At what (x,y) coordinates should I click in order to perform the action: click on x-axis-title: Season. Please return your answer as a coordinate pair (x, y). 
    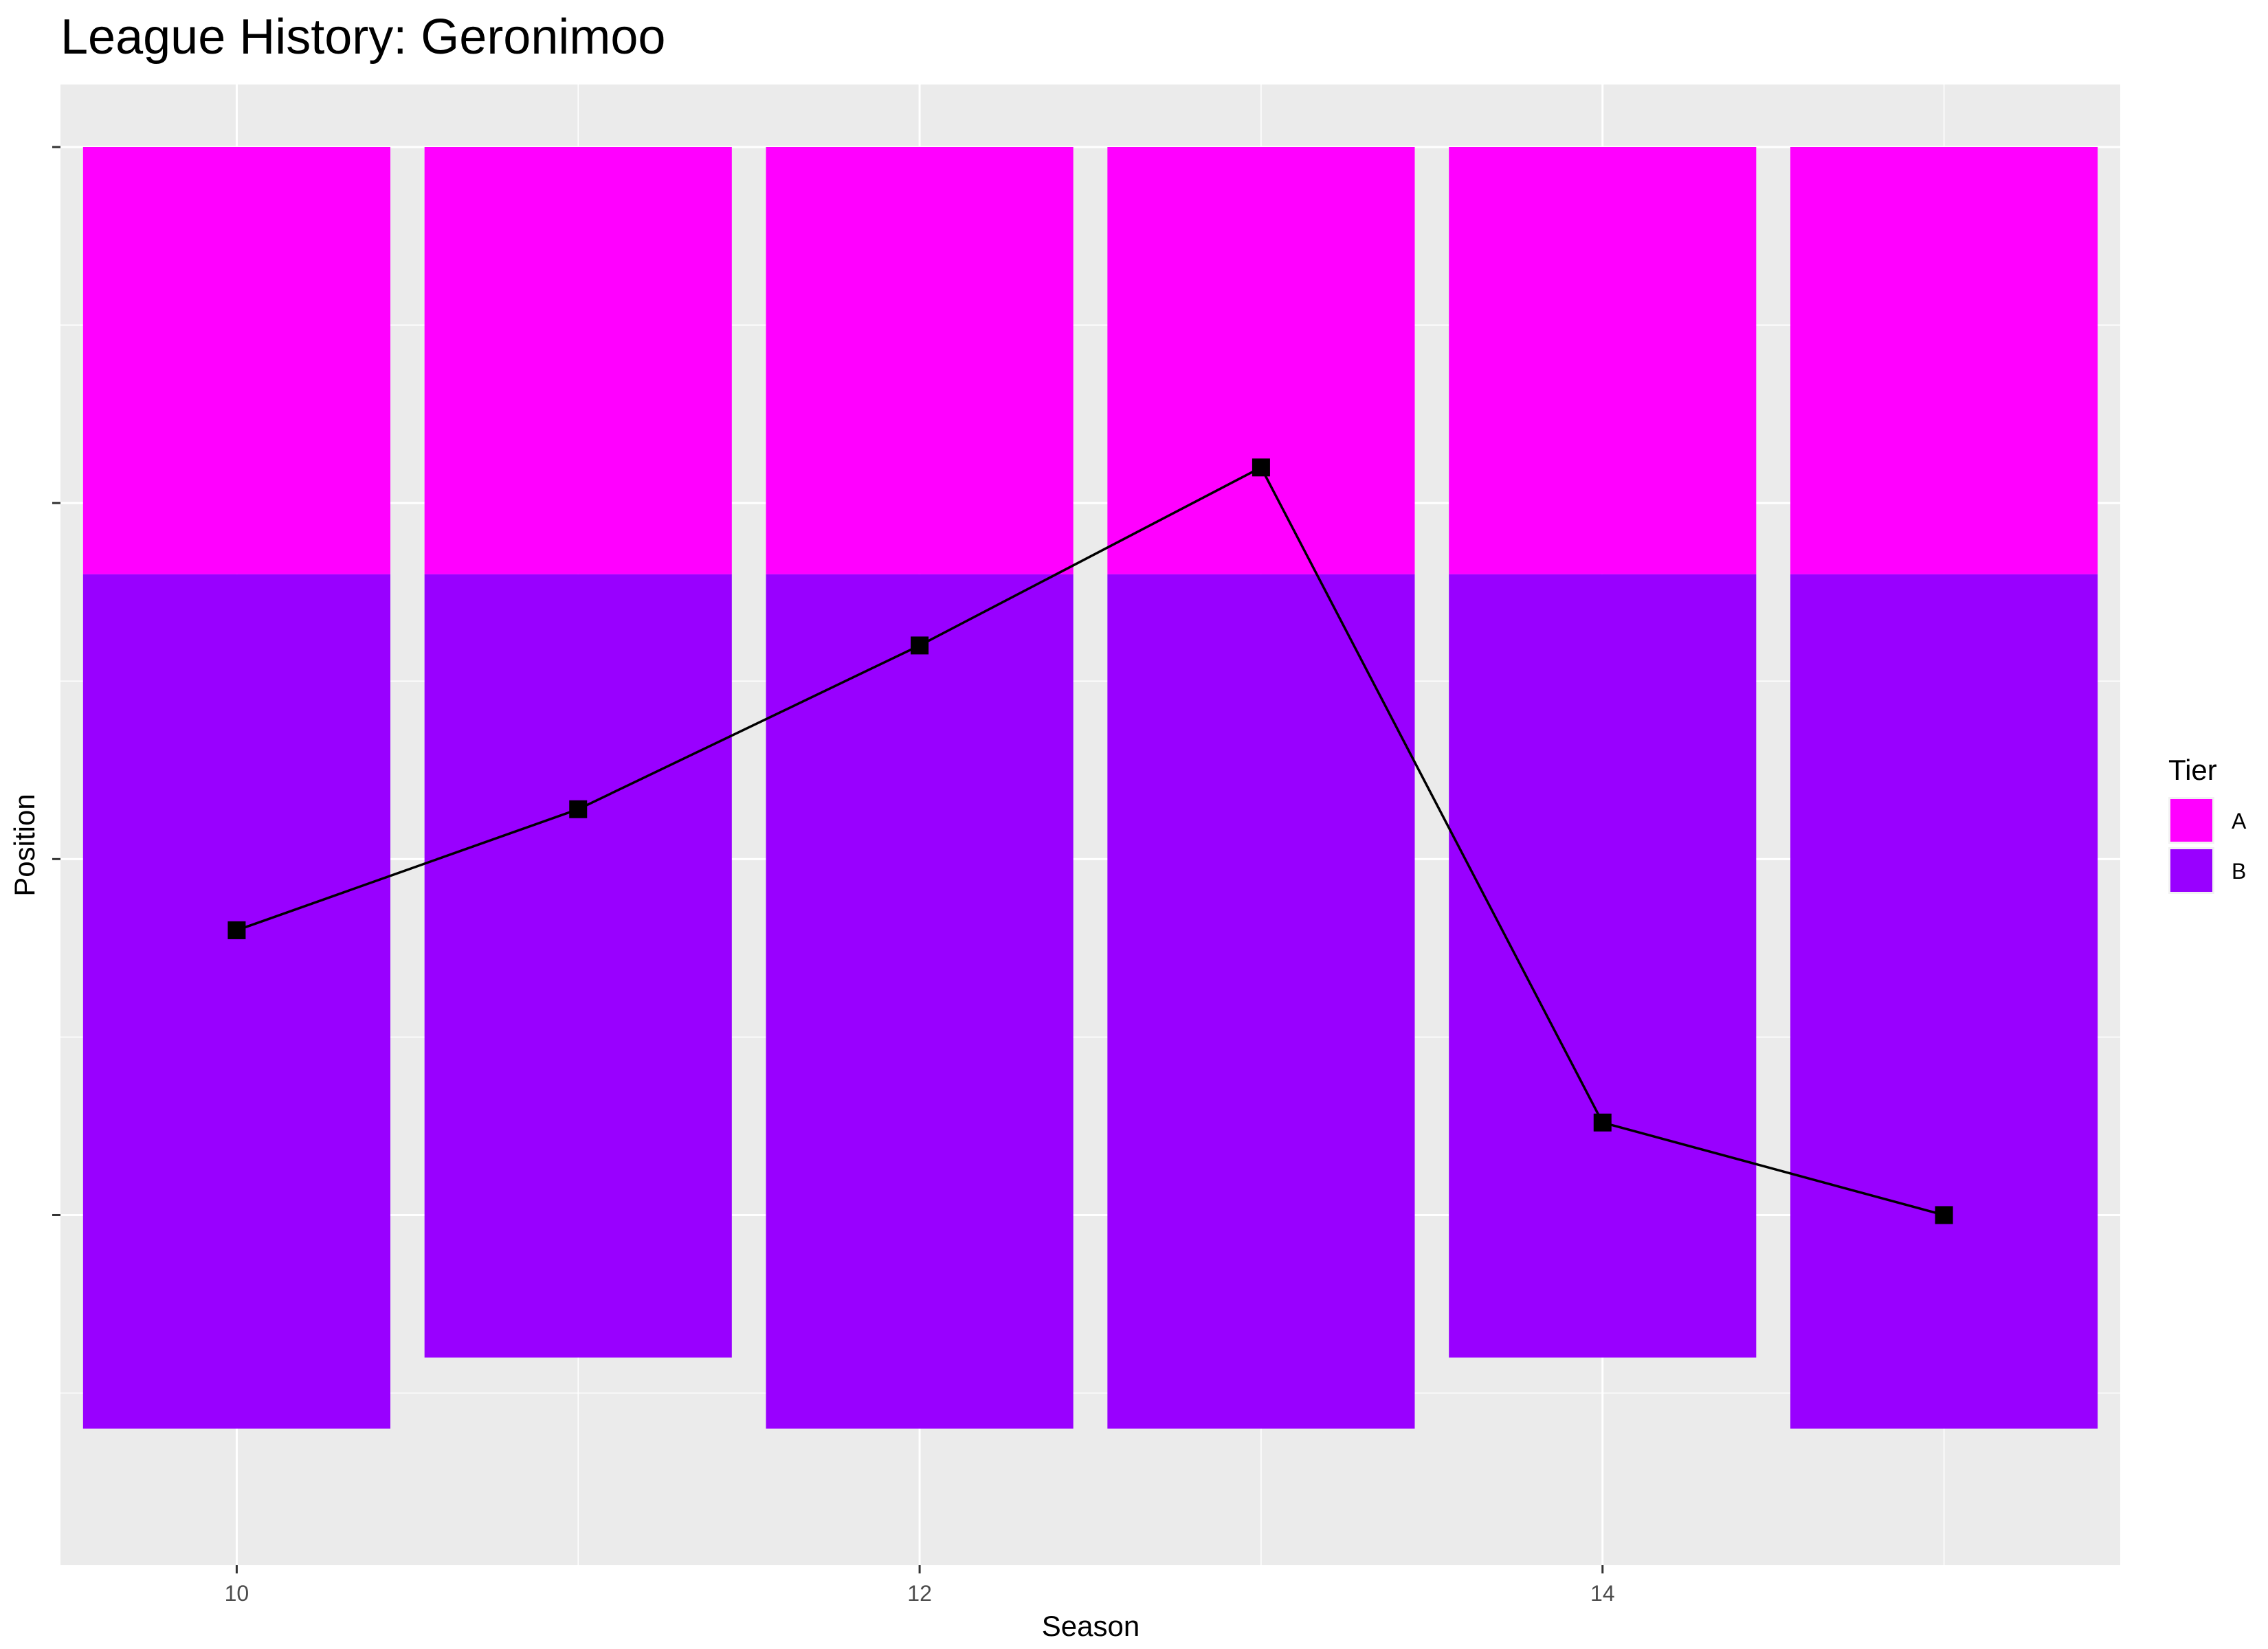
    Looking at the image, I should click on (1090, 1626).